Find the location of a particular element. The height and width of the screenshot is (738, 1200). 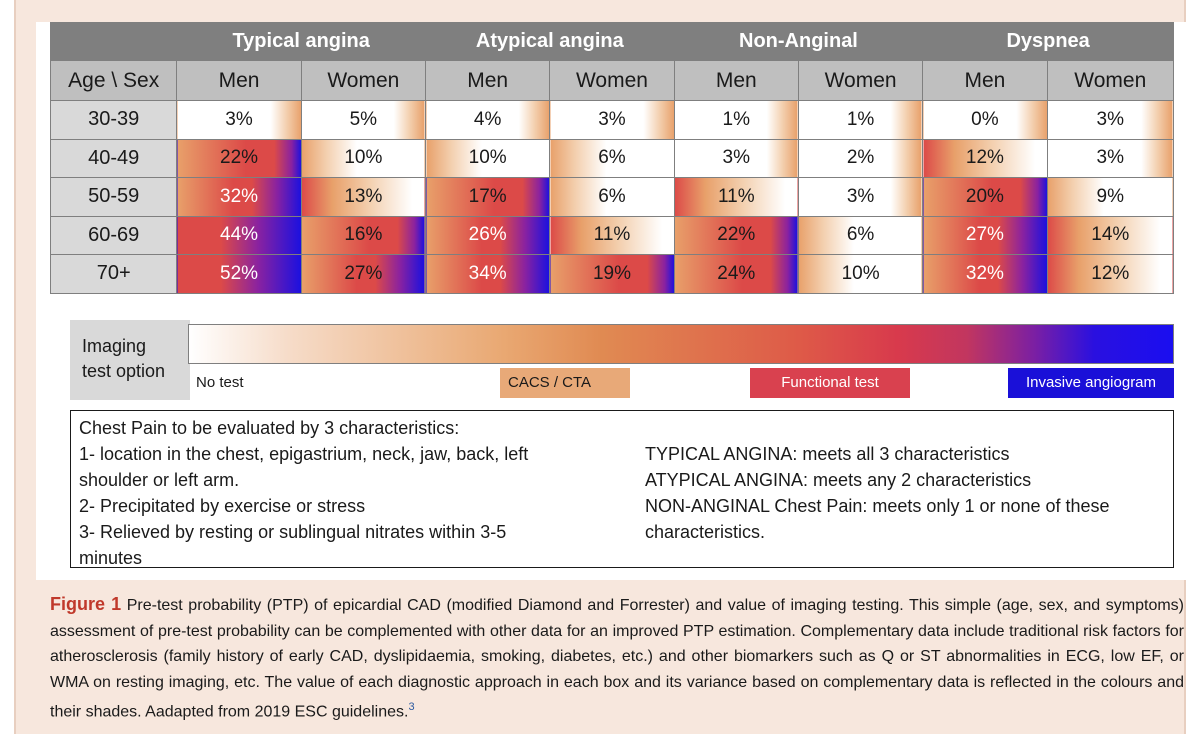

table-row: 50-59 32% 13% 17% 6% 11% 3% 20% 9% is located at coordinates (612, 197).